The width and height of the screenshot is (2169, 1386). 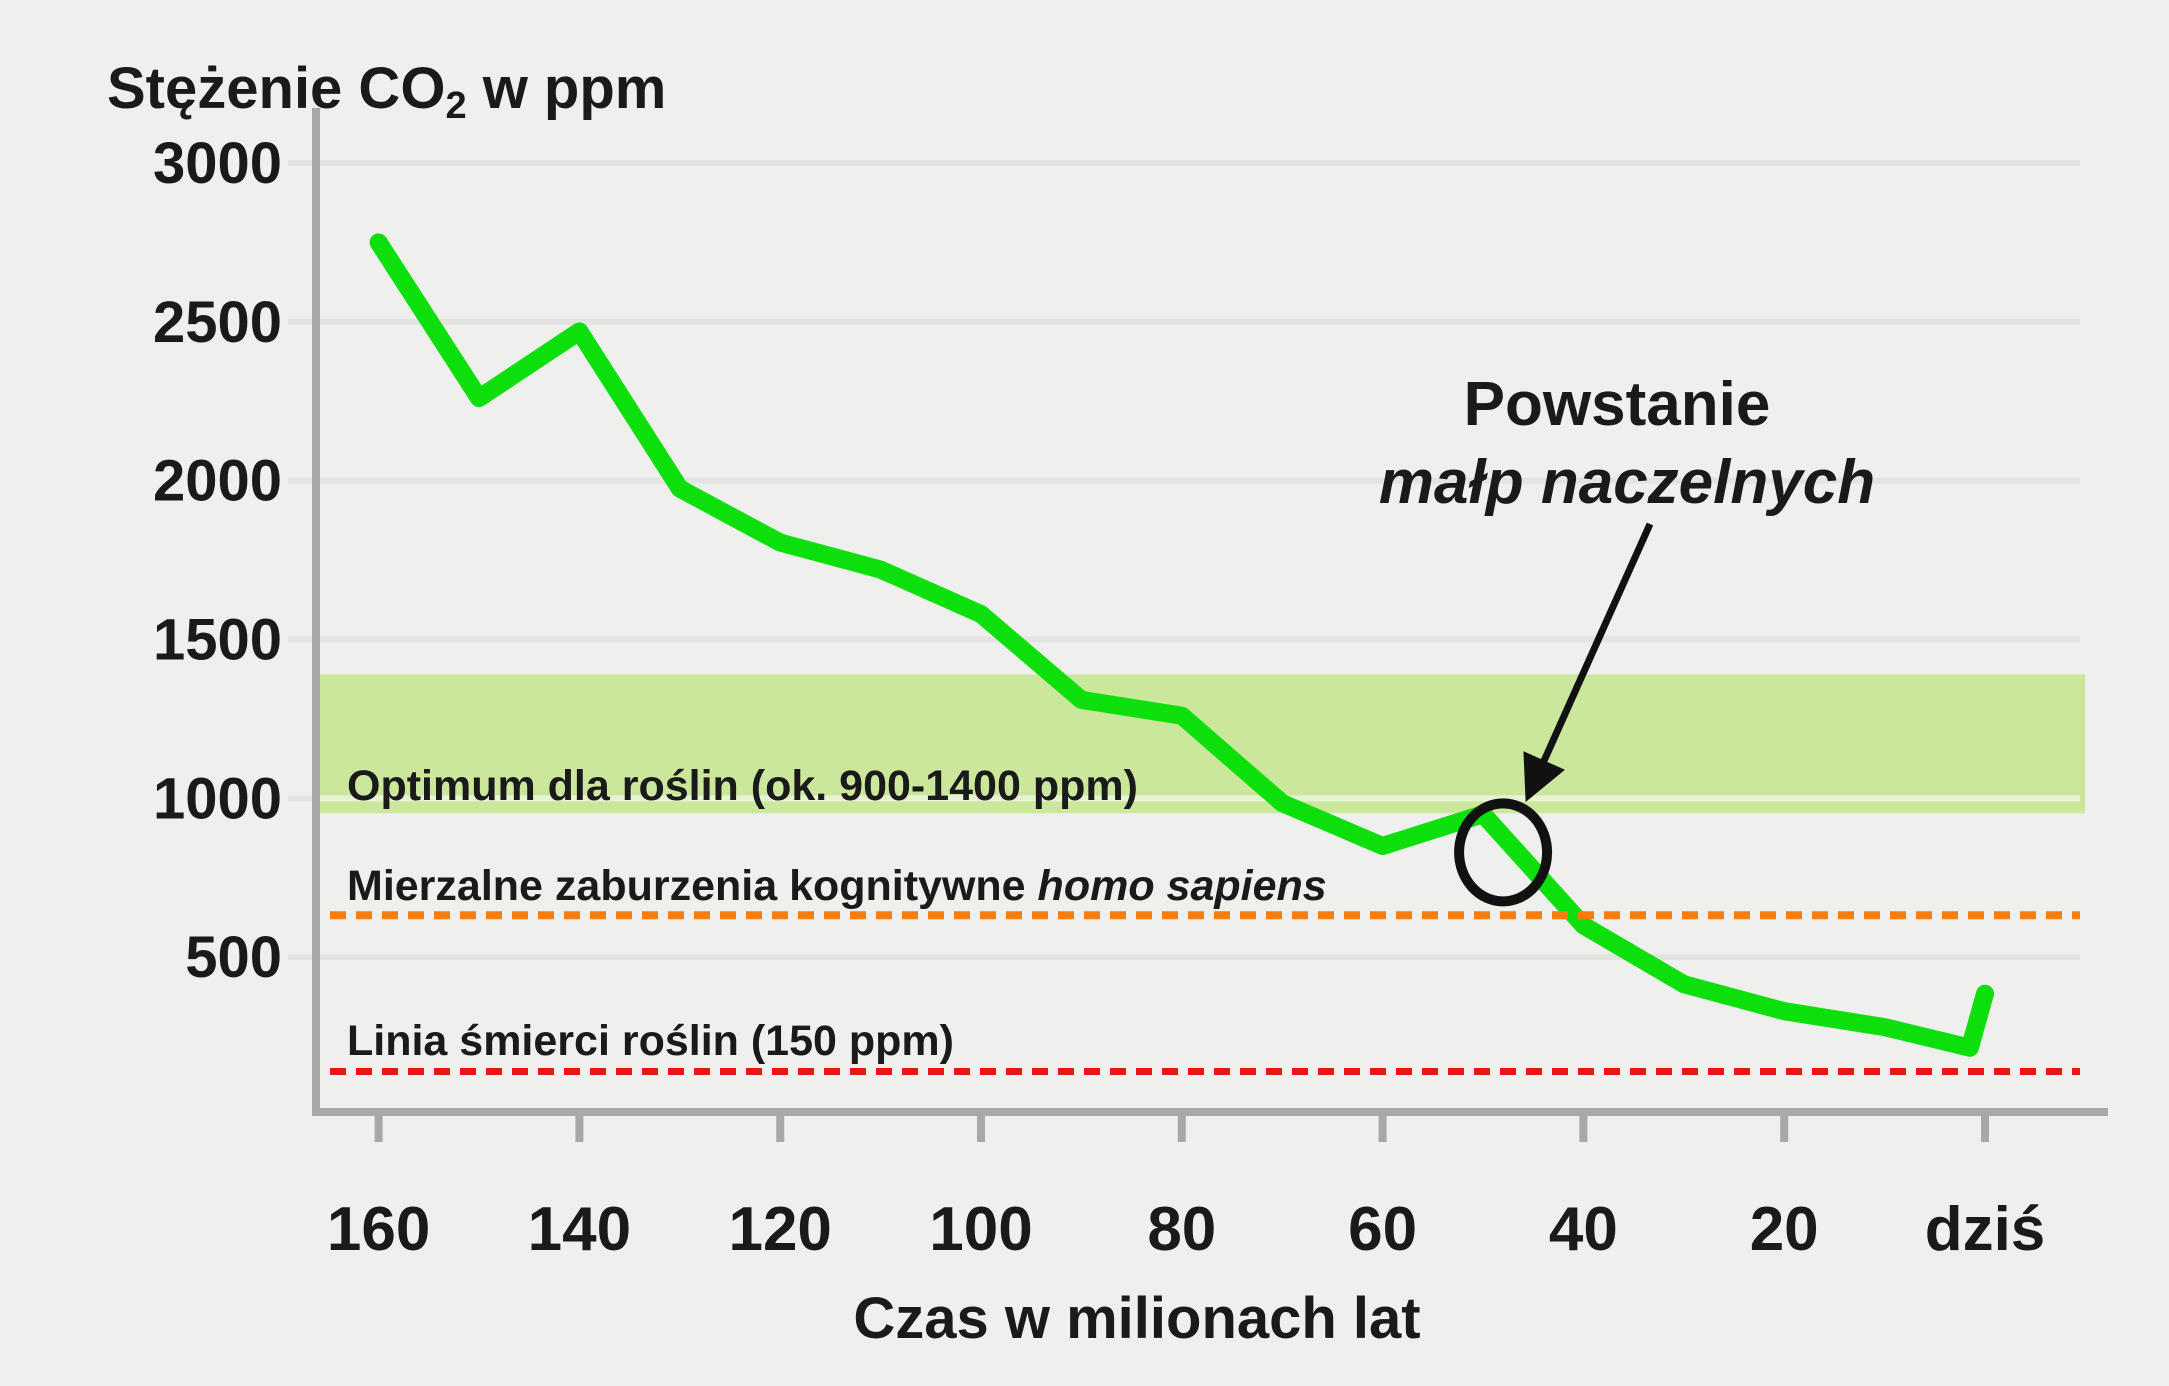 I want to click on x-tick-label: 20, so click(x=1784, y=1229).